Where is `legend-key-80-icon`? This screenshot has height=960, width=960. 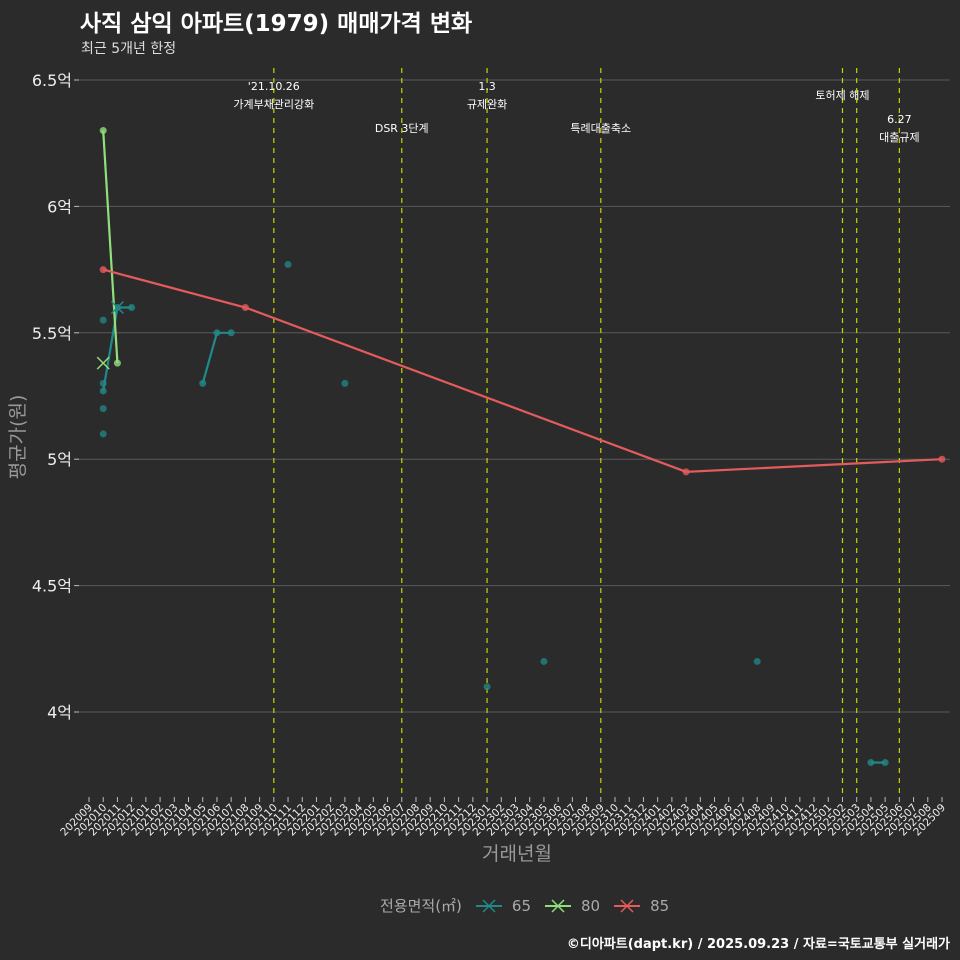 legend-key-80-icon is located at coordinates (558, 905).